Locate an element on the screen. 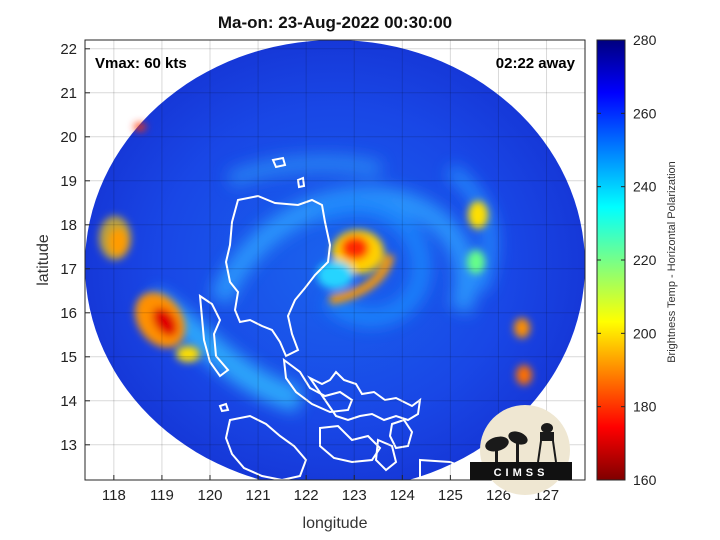 The height and width of the screenshot is (540, 720). colorbar-tick-label: 200 is located at coordinates (645, 333).